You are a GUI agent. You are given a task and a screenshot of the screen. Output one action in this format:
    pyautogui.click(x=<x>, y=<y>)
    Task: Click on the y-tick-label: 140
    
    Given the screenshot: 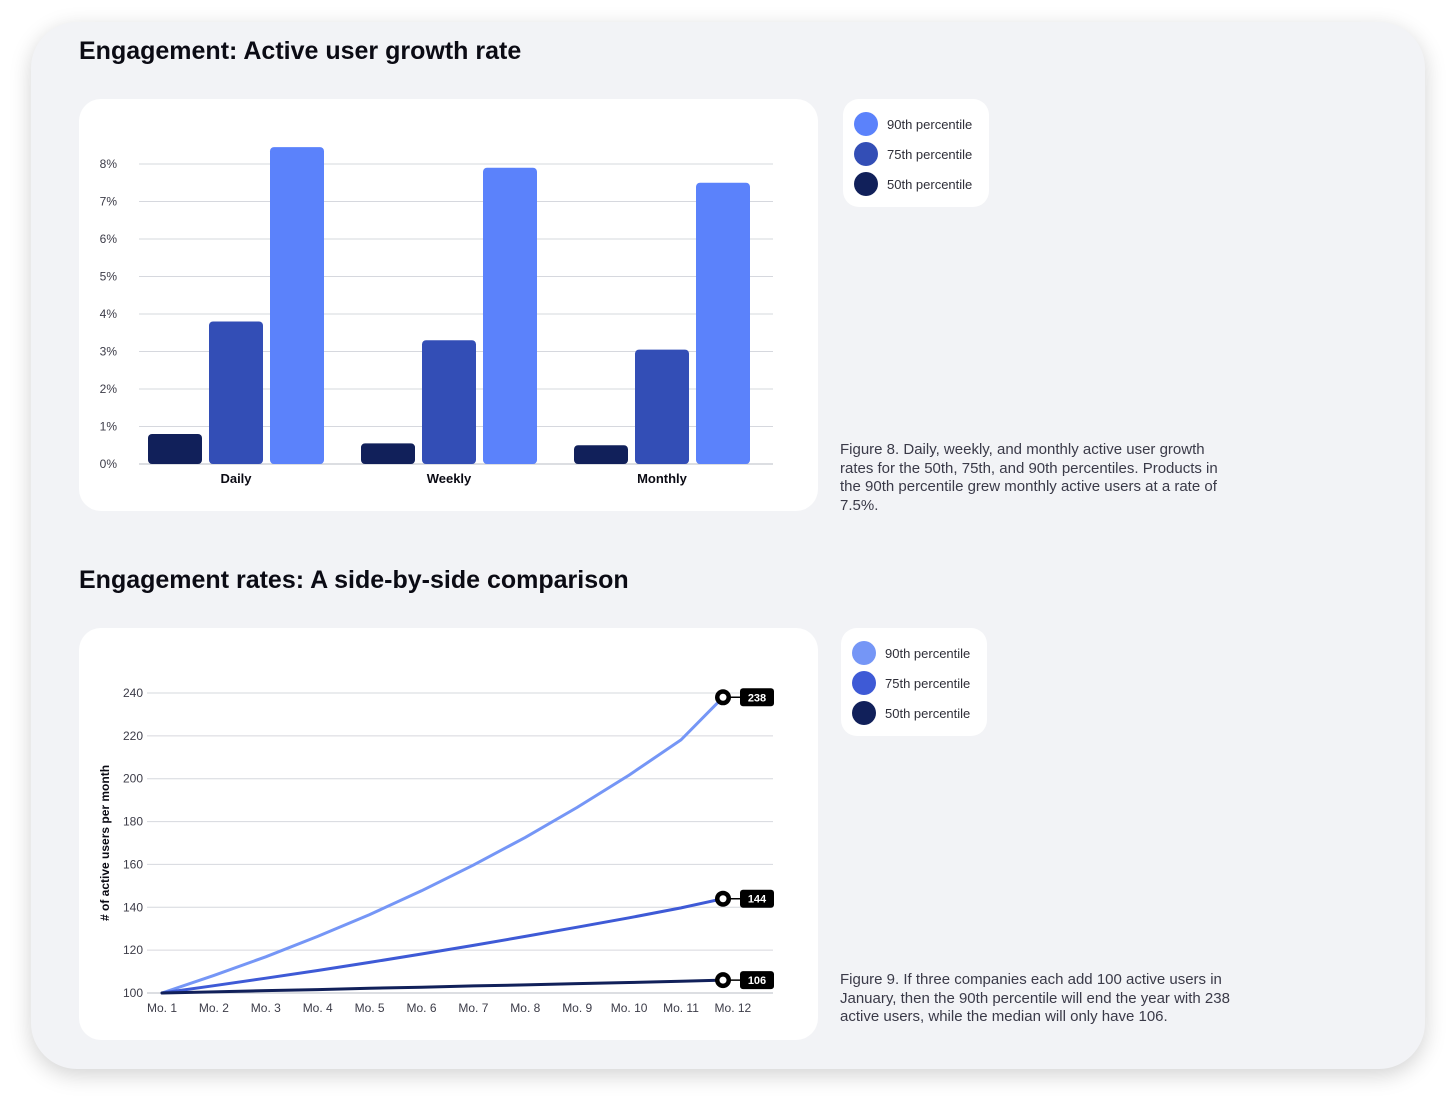 What is the action you would take?
    pyautogui.click(x=133, y=907)
    